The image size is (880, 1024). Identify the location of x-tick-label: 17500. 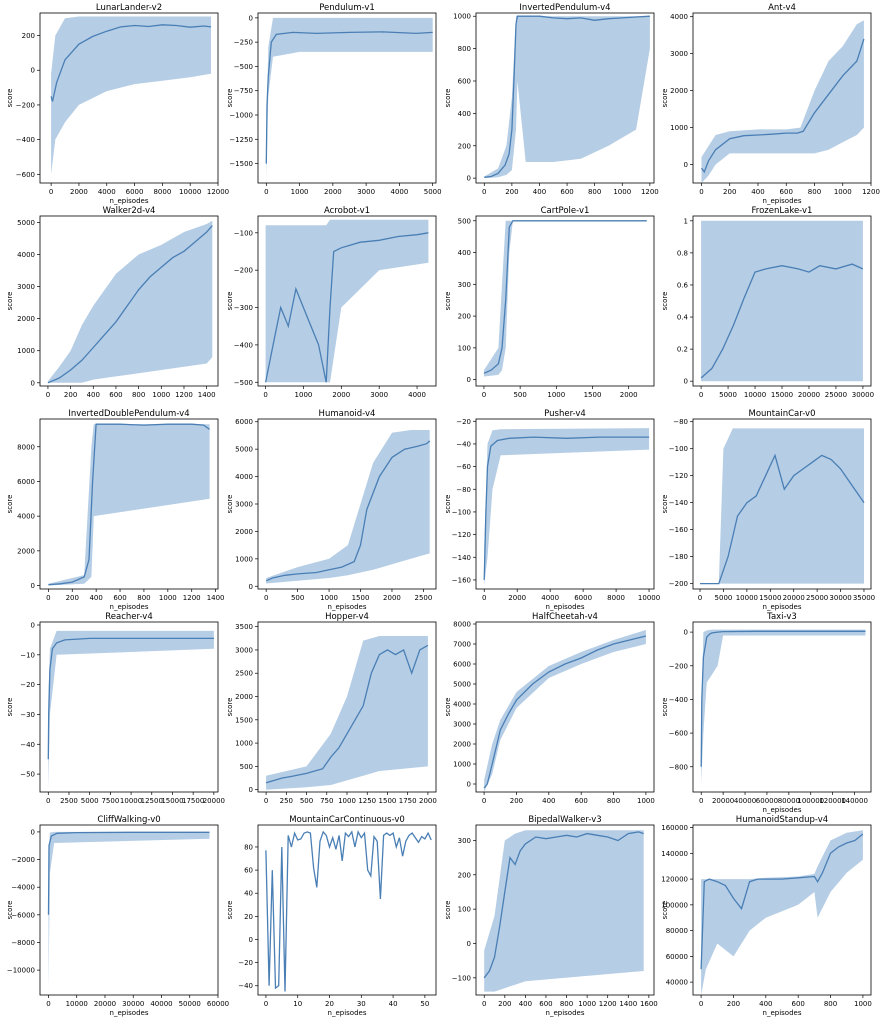
(193, 801).